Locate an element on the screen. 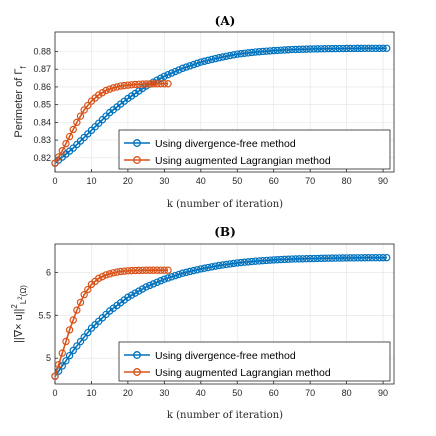  panel-a-legend-label-orange: Using augmented Lagrangian method is located at coordinates (243, 161).